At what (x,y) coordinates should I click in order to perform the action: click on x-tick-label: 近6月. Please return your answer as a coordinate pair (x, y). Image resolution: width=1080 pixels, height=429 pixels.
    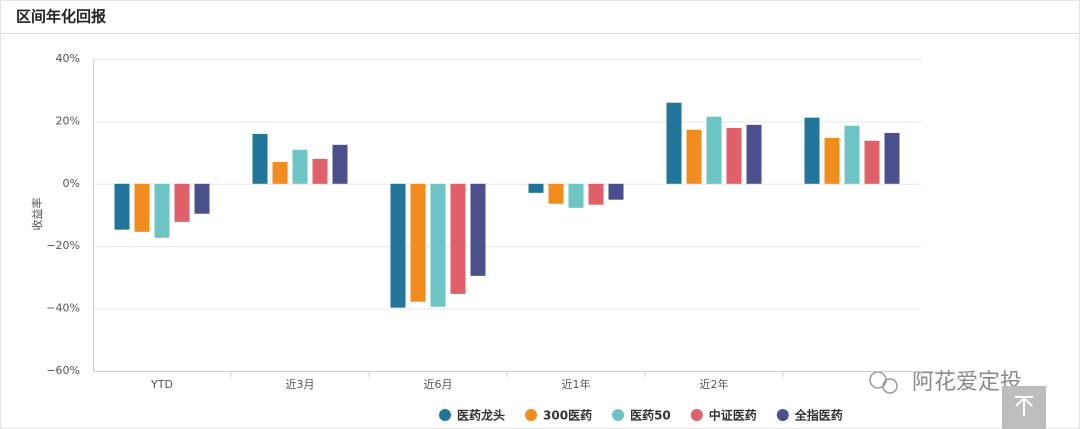
    Looking at the image, I should click on (438, 384).